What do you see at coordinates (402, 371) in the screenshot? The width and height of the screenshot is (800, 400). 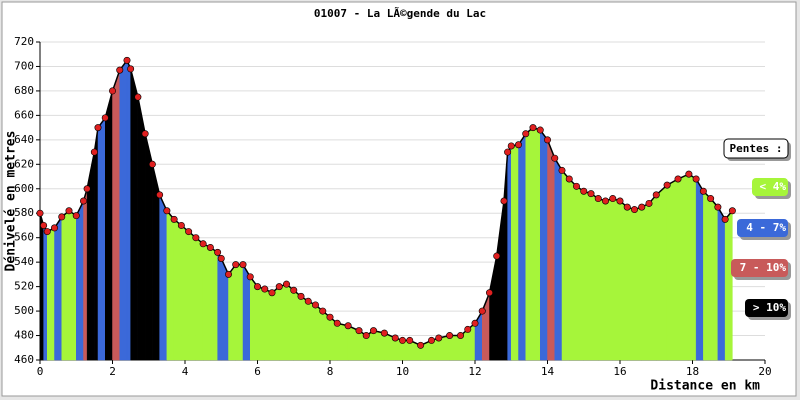 I see `x-tick-label: 10` at bounding box center [402, 371].